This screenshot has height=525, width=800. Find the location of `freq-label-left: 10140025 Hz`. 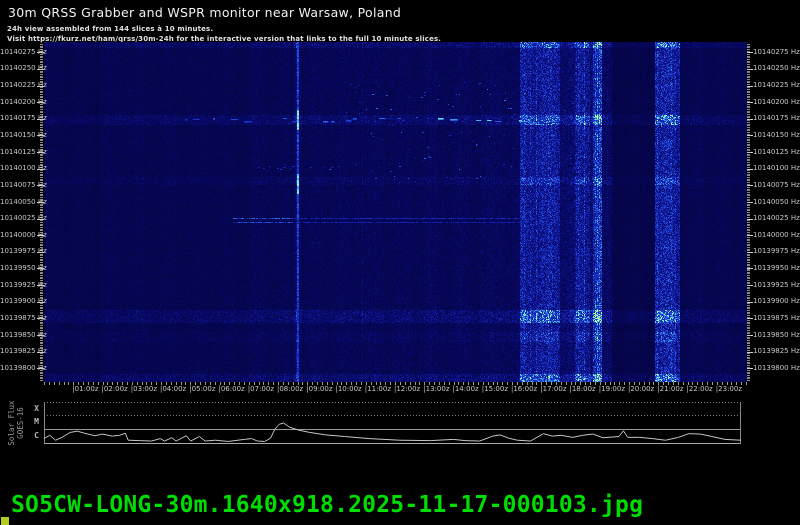

freq-label-left: 10140025 Hz is located at coordinates (23, 218).